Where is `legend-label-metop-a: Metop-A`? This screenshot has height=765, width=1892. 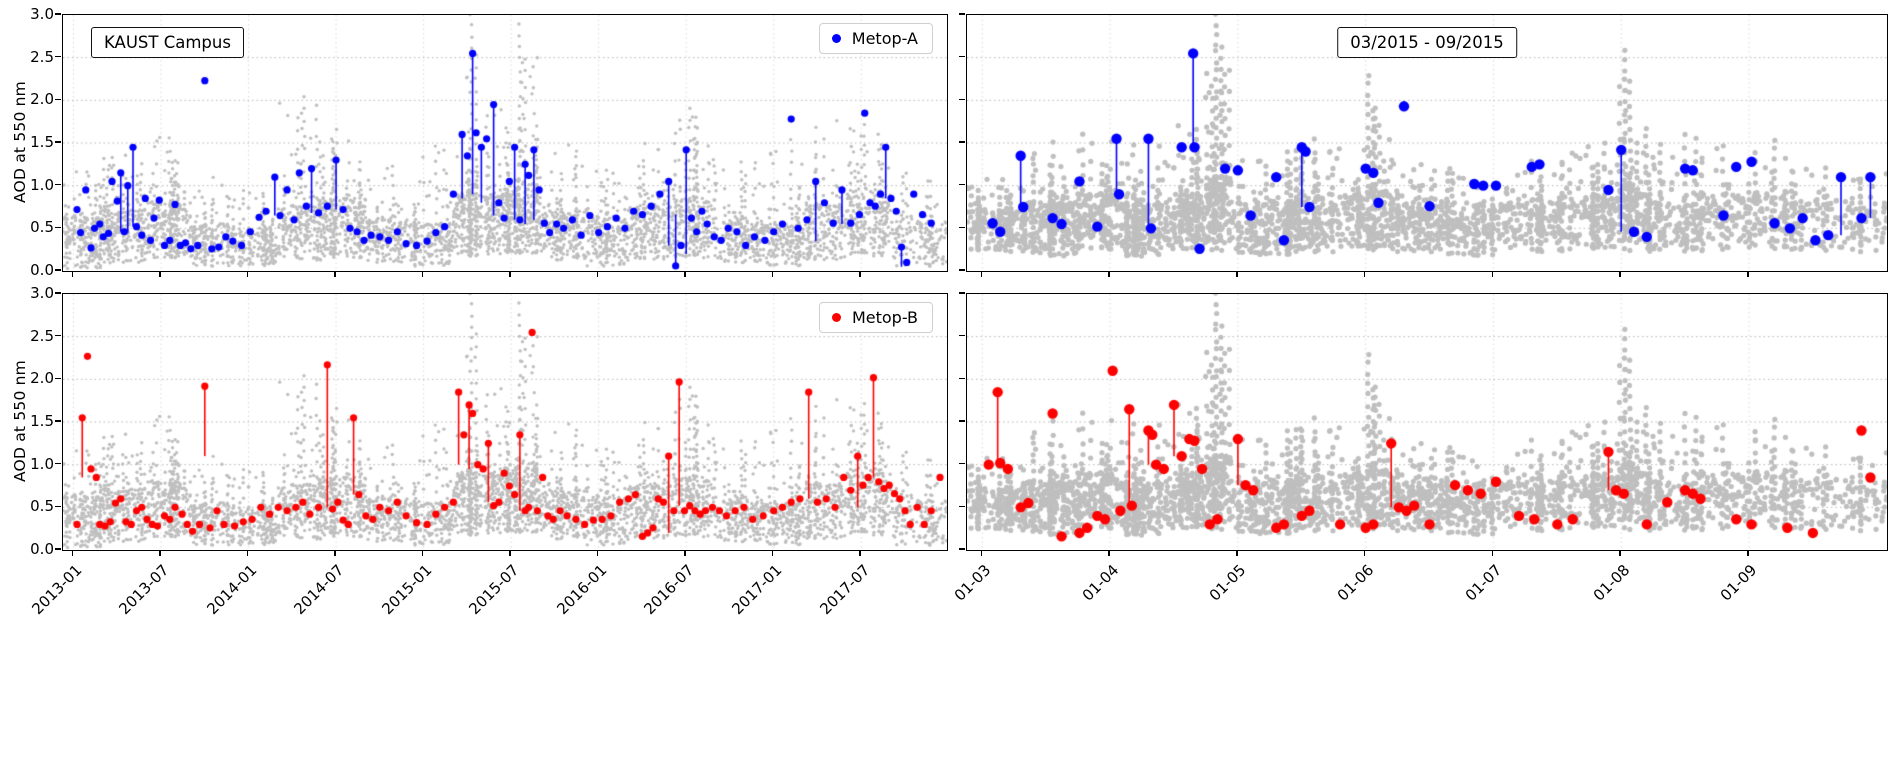 legend-label-metop-a: Metop-A is located at coordinates (884, 38).